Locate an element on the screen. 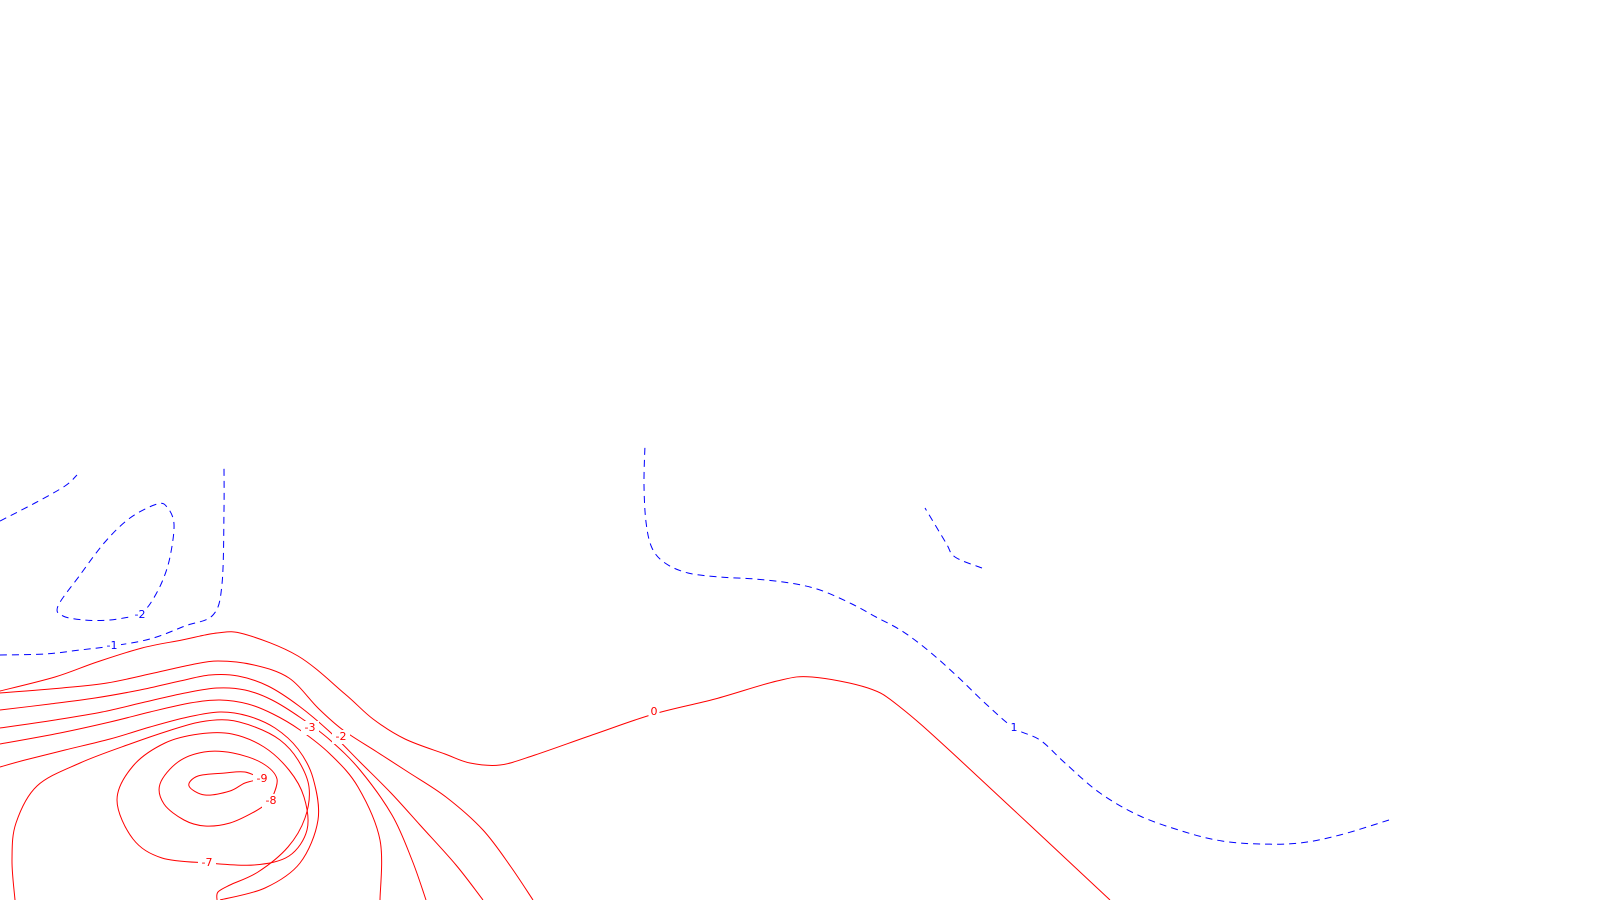 The height and width of the screenshot is (900, 1600). contour-label: -3 is located at coordinates (310, 727).